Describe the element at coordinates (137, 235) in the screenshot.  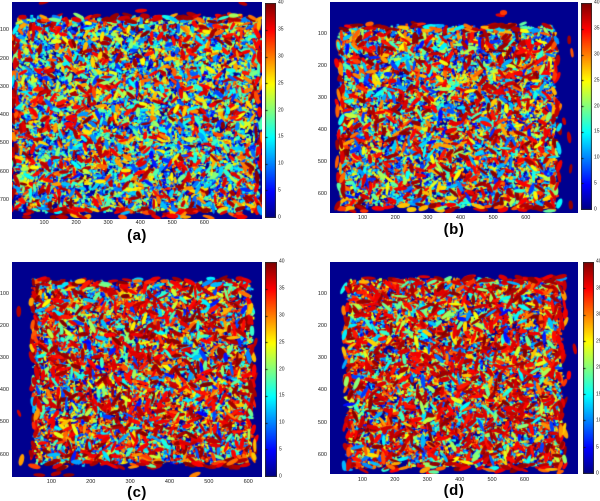
I see `panel-caption: (a)` at that location.